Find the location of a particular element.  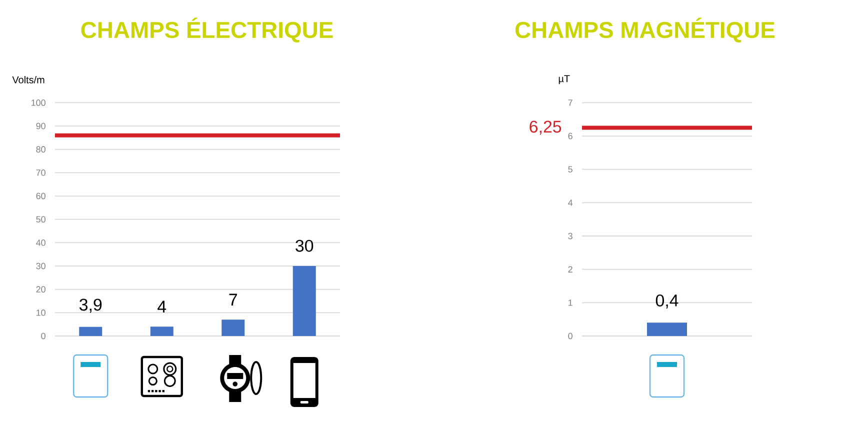

y-tick-label: 20 is located at coordinates (41, 289).